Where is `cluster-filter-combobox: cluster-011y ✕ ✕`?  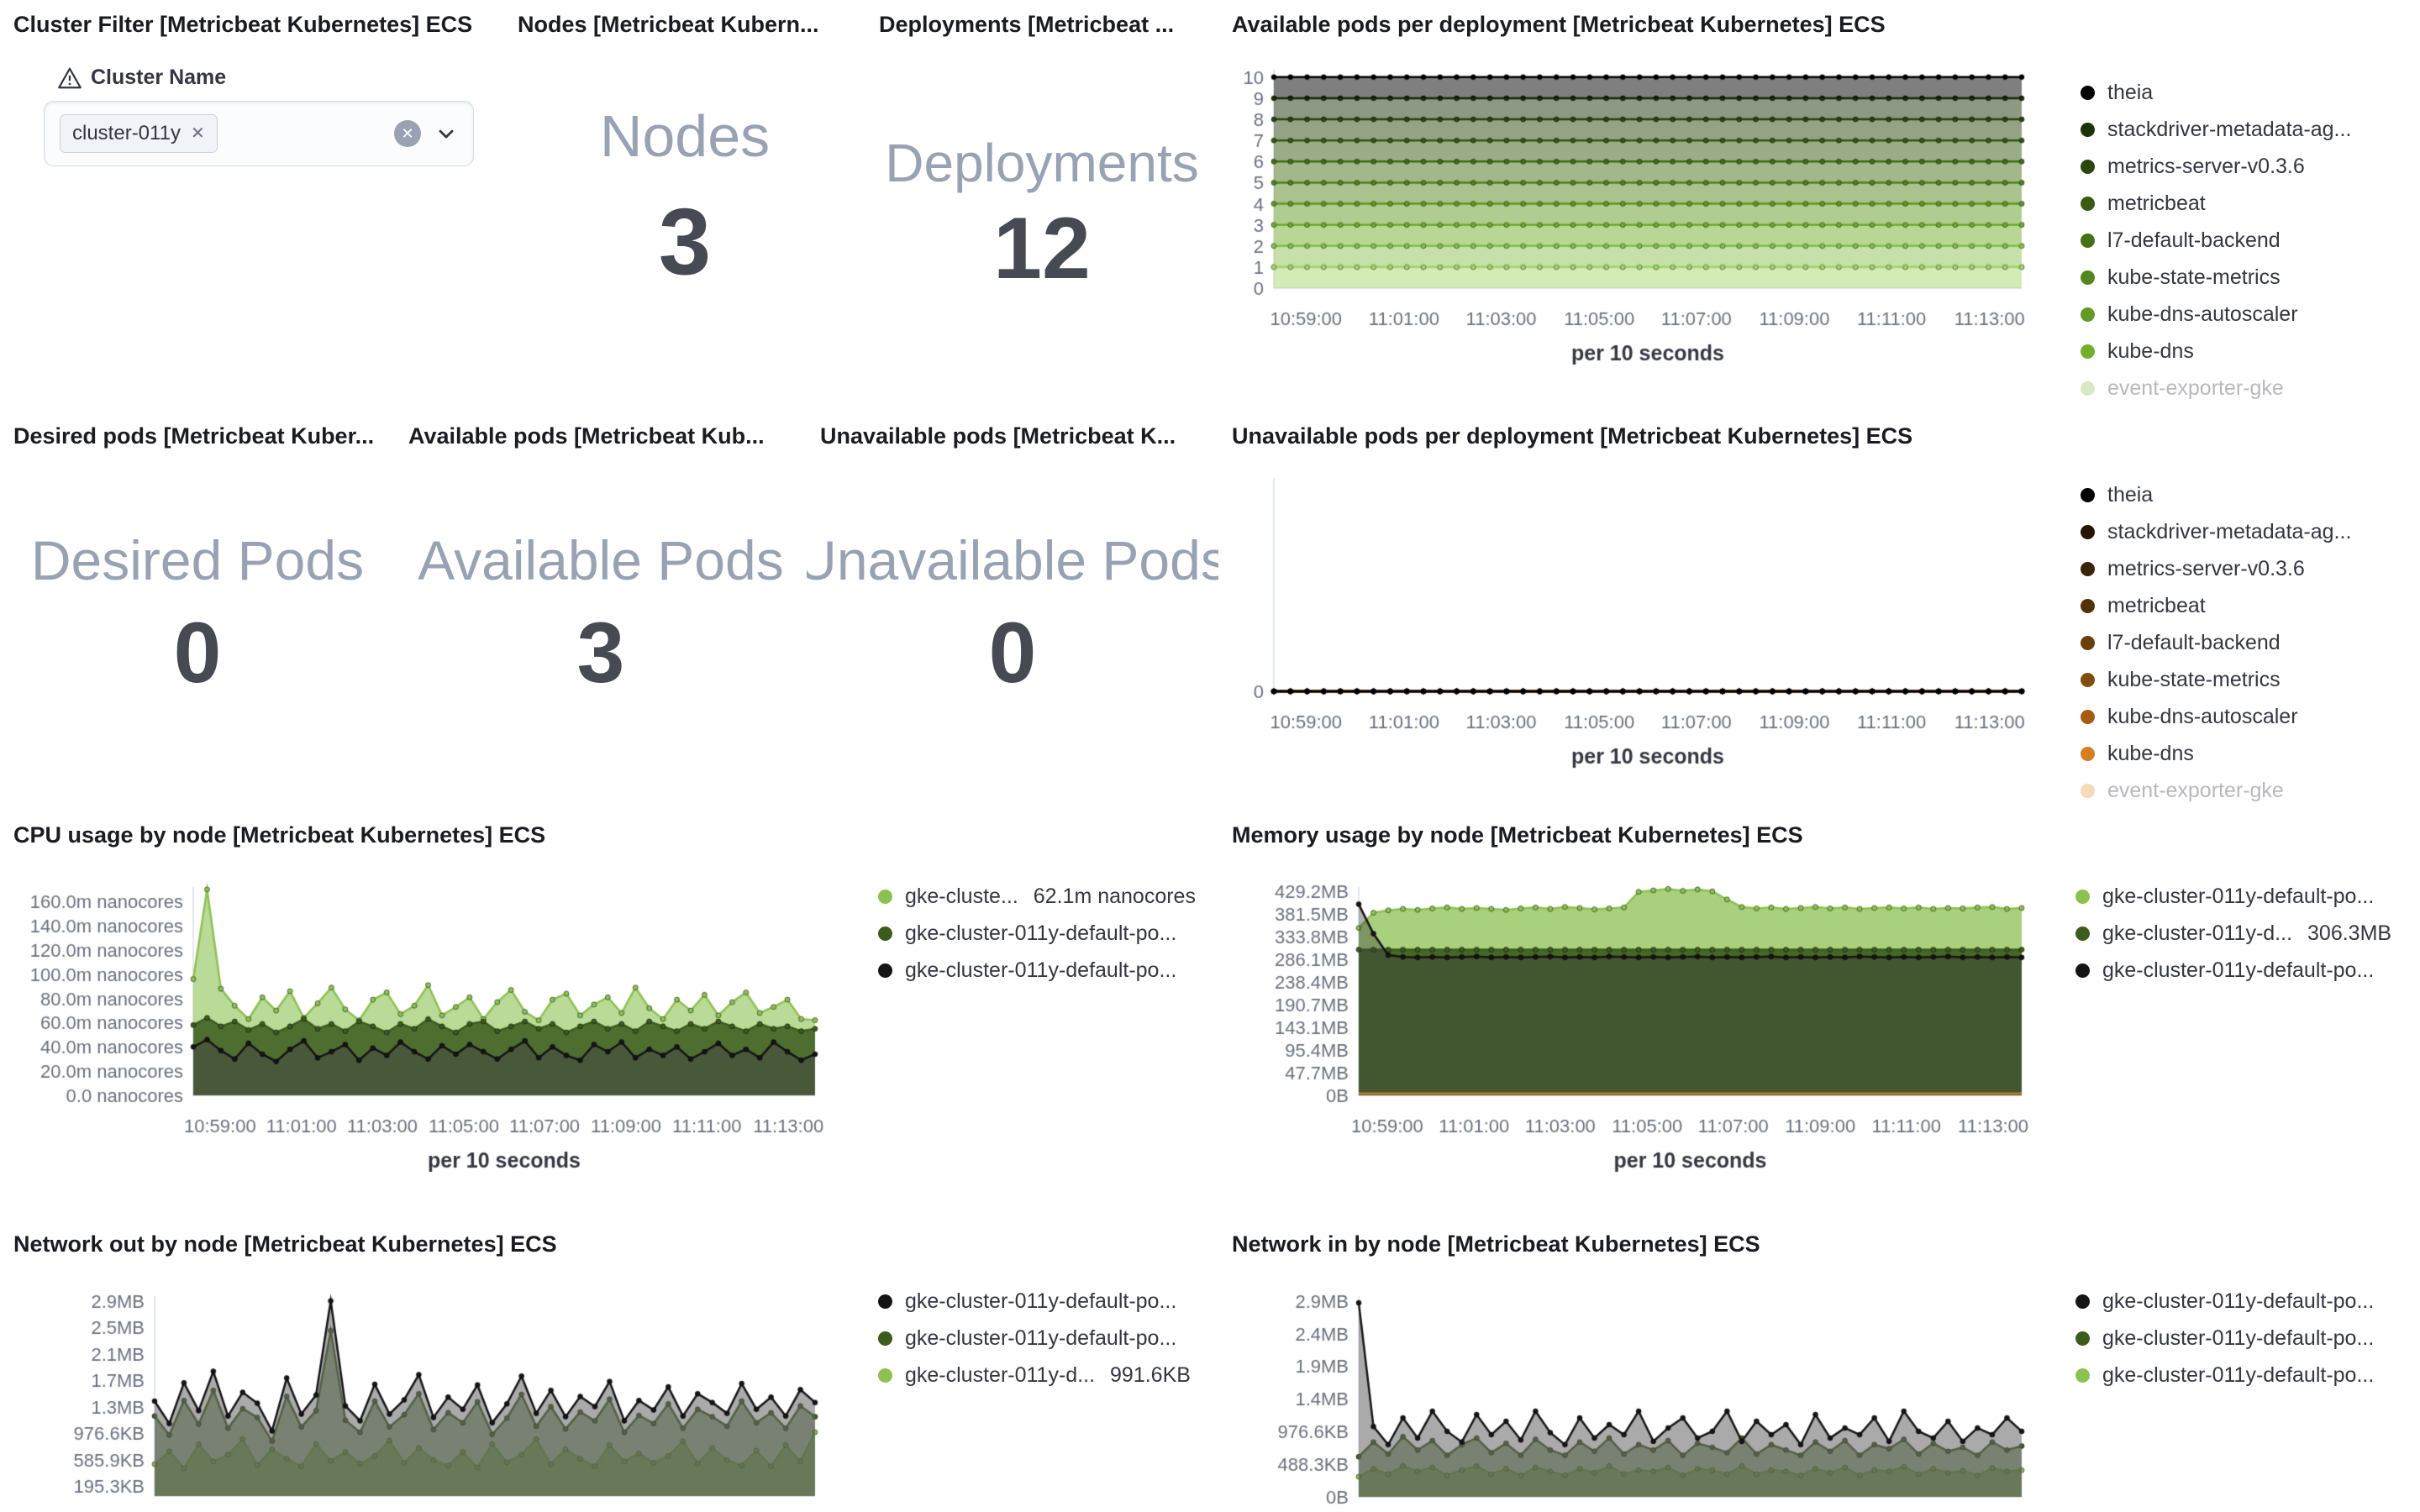
cluster-filter-combobox: cluster-011y ✕ ✕ is located at coordinates (259, 133).